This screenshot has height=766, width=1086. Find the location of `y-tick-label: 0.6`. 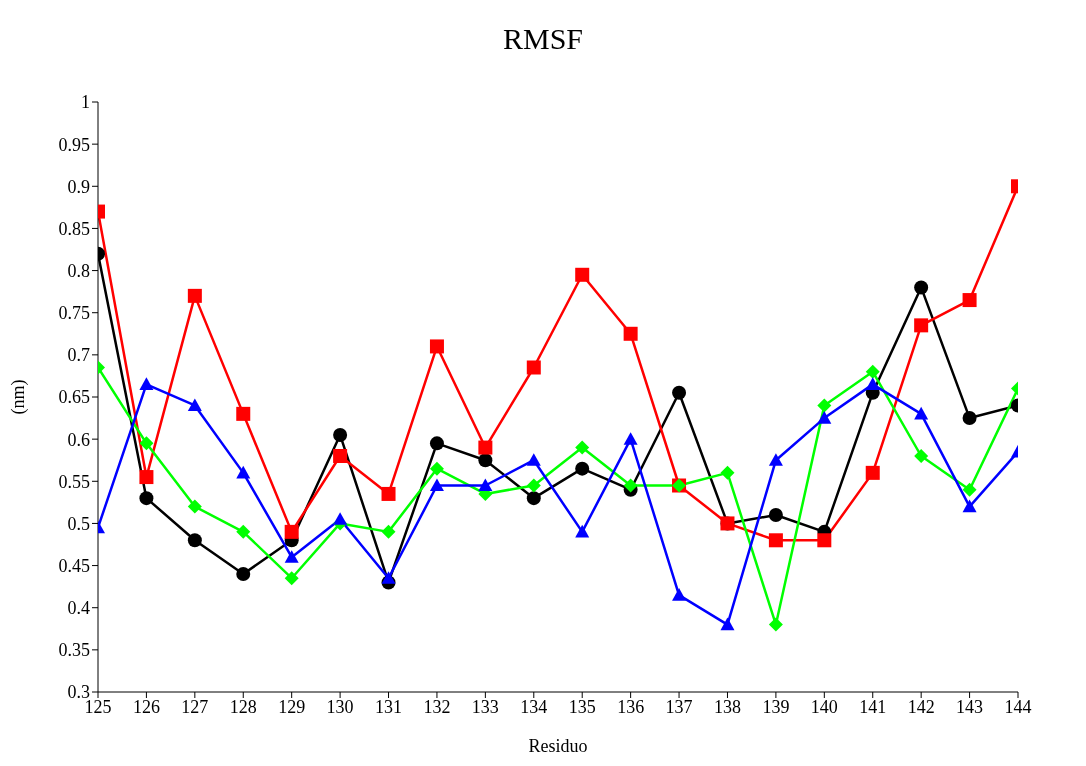

y-tick-label: 0.6 is located at coordinates (78, 439).